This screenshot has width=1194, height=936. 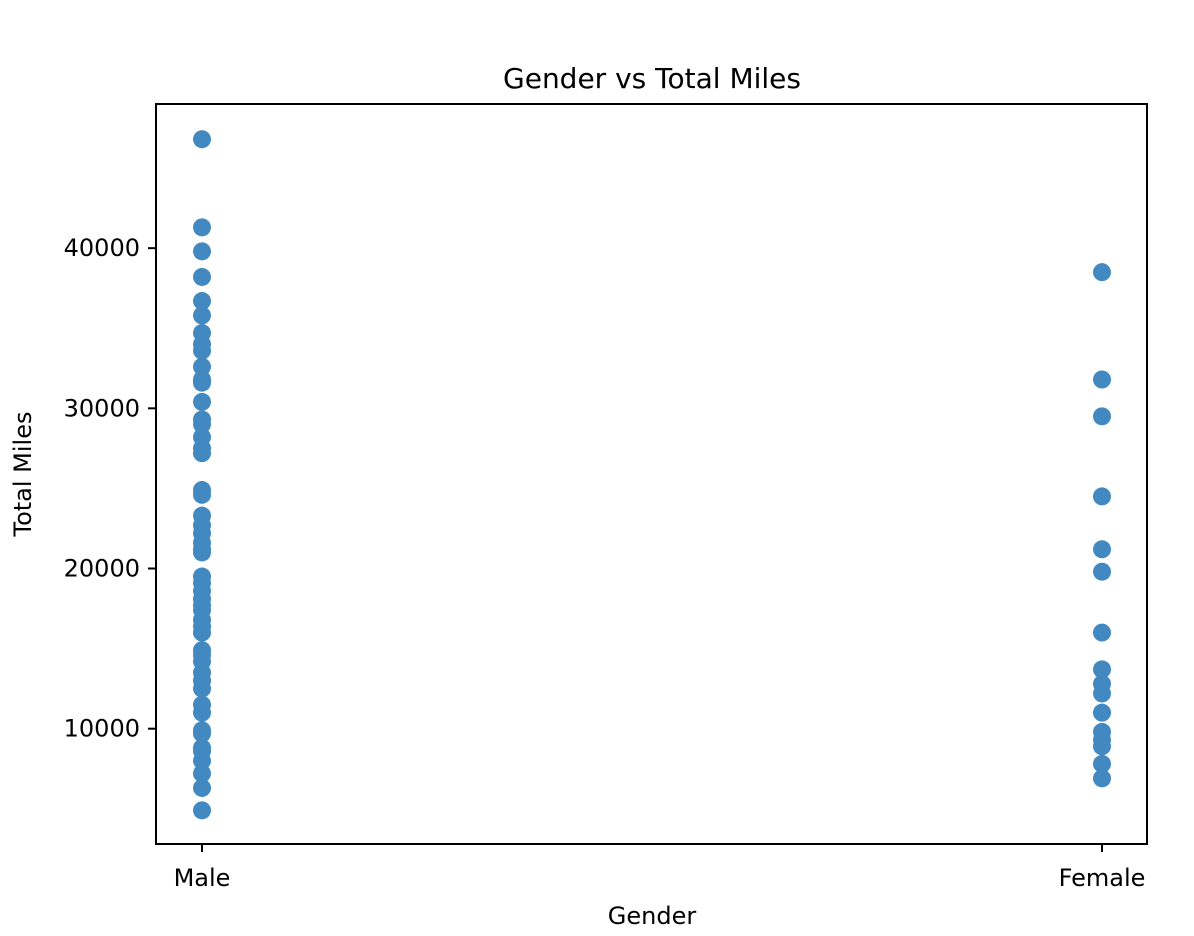 What do you see at coordinates (102, 729) in the screenshot?
I see `y-tick-label: 10000` at bounding box center [102, 729].